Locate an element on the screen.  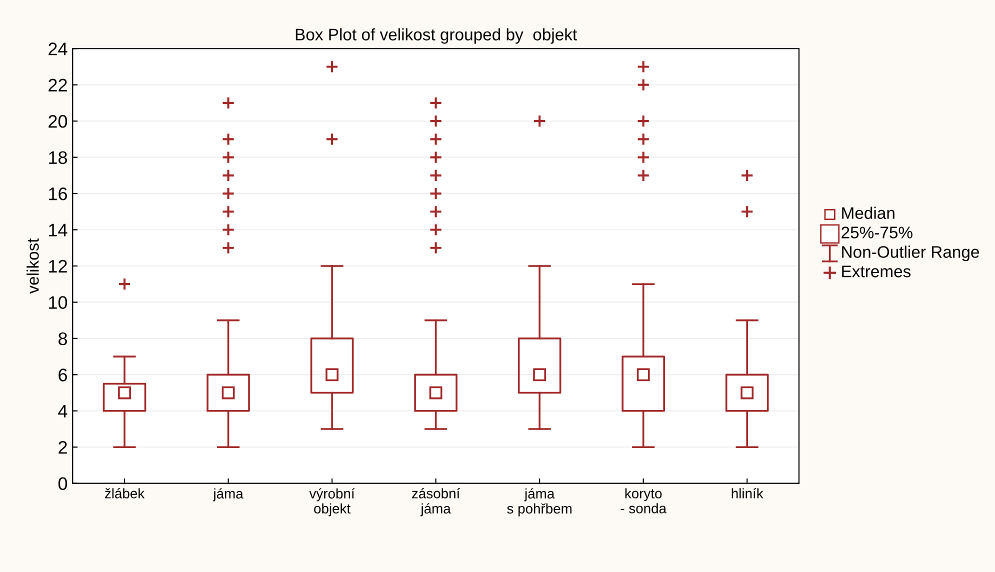
y-tick-label: 0 is located at coordinates (63, 483).